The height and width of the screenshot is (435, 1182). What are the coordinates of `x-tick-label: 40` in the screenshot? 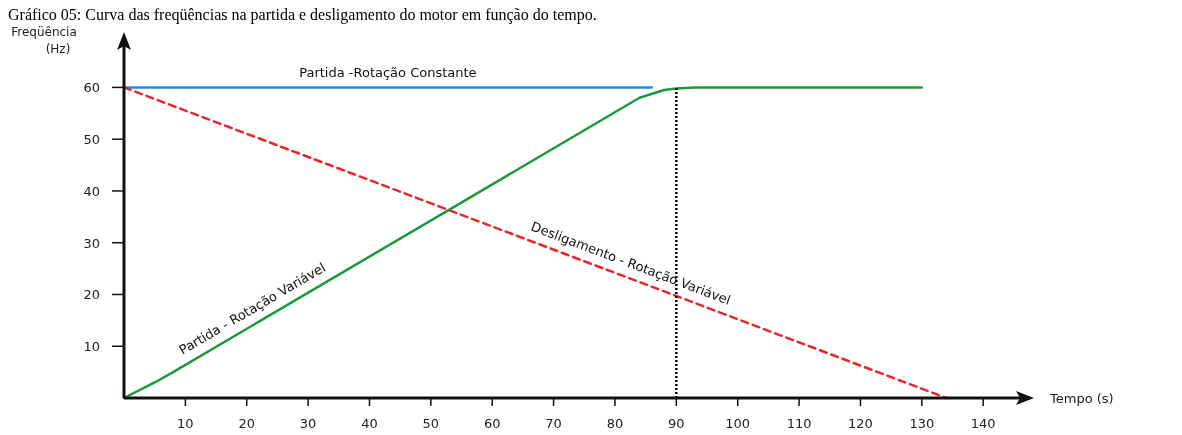 It's located at (369, 423).